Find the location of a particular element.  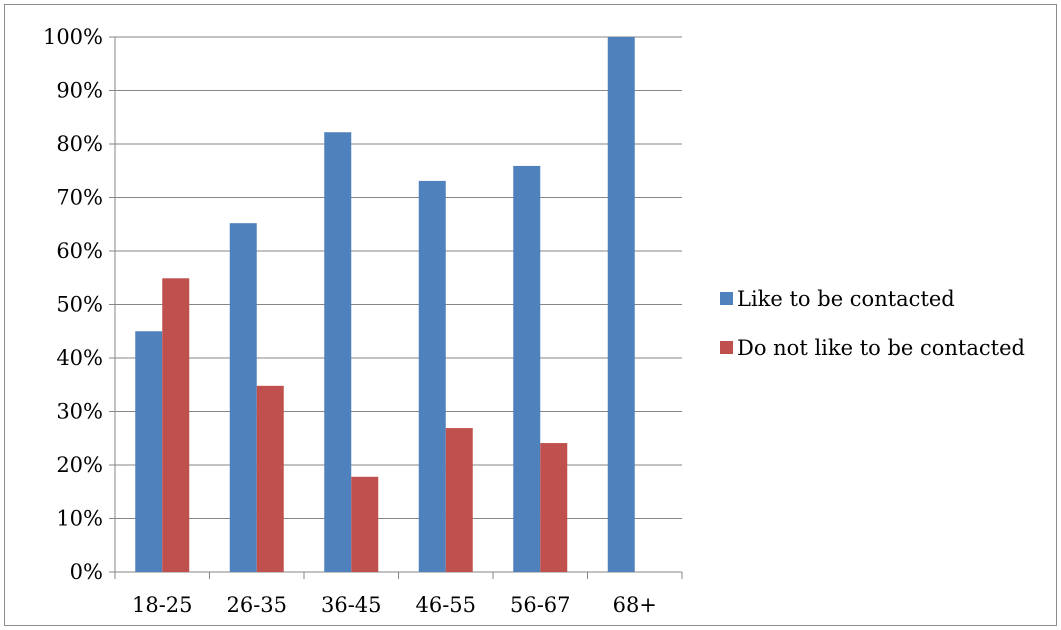

legend-label: Do not like to be contacted is located at coordinates (881, 348).